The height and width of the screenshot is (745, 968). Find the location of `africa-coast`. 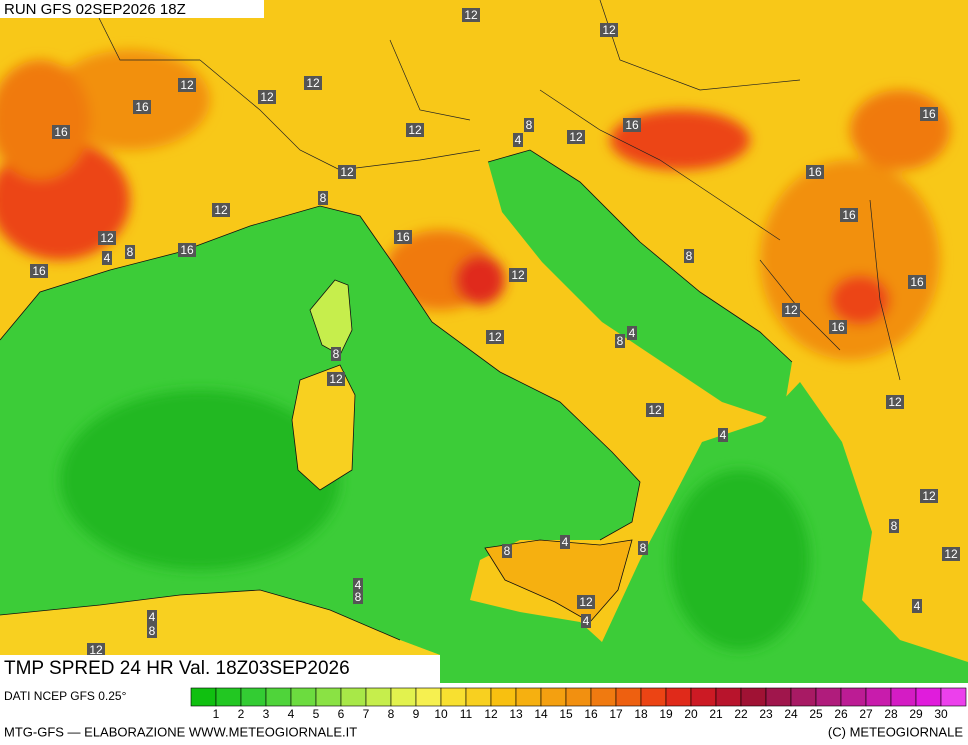

africa-coast is located at coordinates (220, 622).